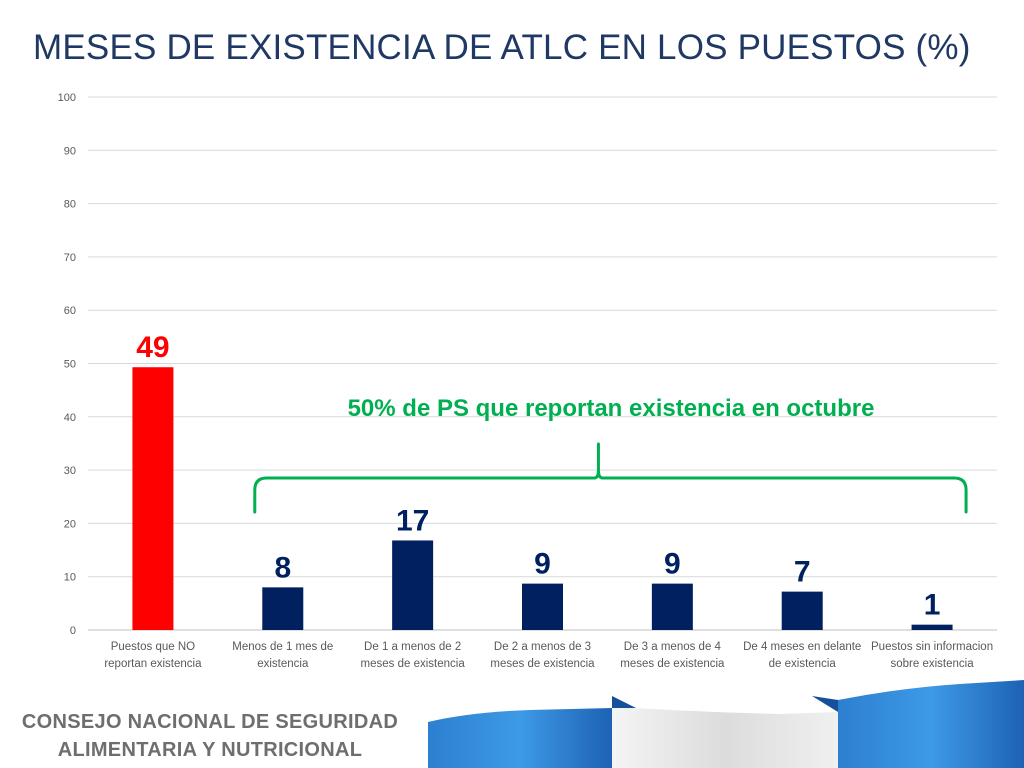  Describe the element at coordinates (932, 655) in the screenshot. I see `x-tick-label-6: Puestos sin informacion sobre existencia` at that location.